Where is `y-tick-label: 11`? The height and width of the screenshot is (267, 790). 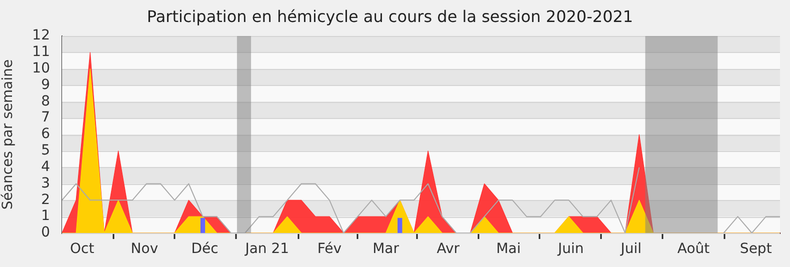 y-tick-label: 11 is located at coordinates (41, 52).